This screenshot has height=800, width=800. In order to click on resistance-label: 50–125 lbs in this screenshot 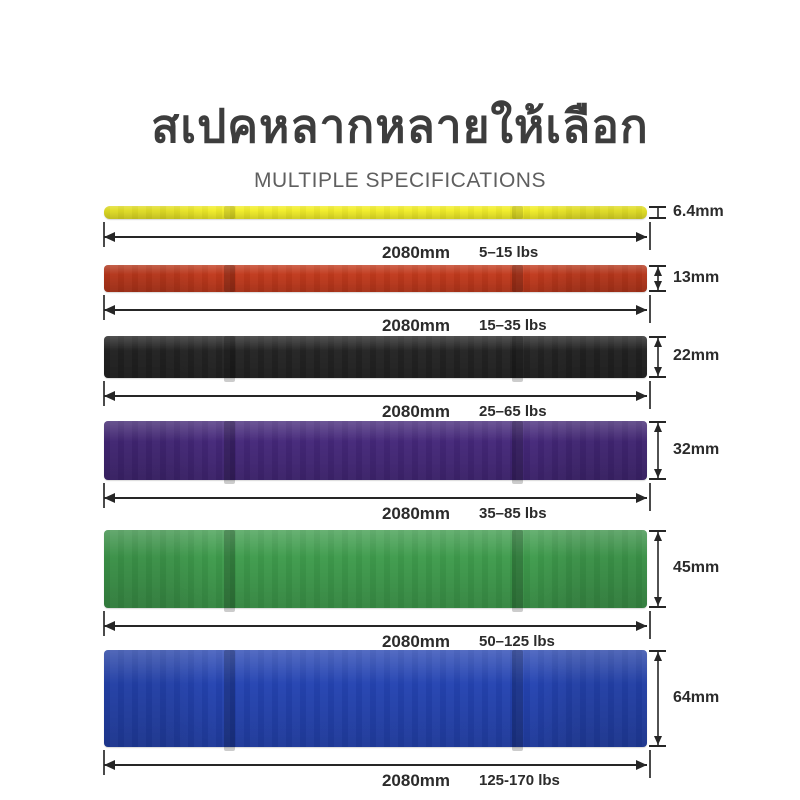, I will do `click(517, 641)`.